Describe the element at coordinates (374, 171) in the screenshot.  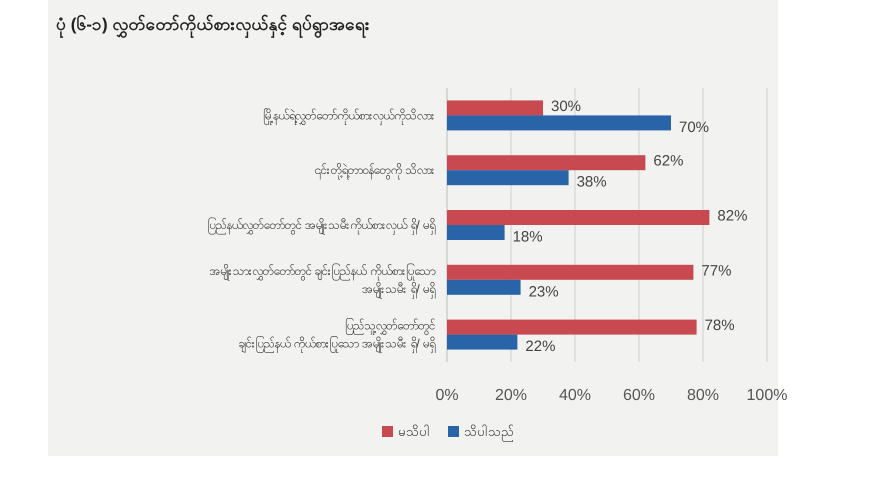
I see `y-tick-label: ၎င်းတို့ရဲ့တာဝန်တွေကို သိလား` at that location.